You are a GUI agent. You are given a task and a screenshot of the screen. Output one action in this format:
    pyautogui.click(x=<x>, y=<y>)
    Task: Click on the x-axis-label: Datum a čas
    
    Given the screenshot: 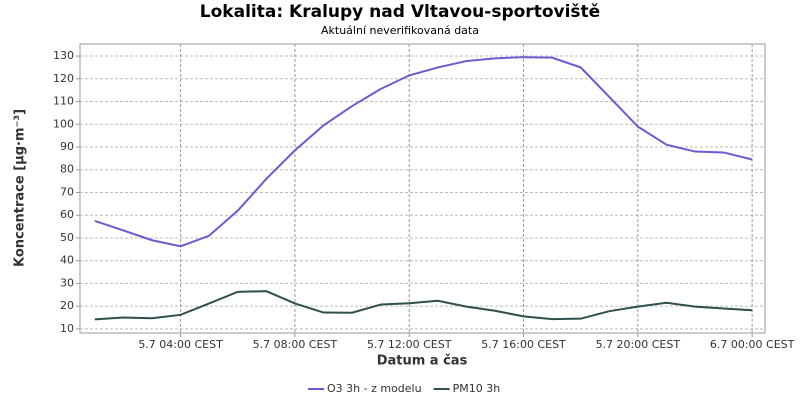 What is the action you would take?
    pyautogui.click(x=422, y=361)
    